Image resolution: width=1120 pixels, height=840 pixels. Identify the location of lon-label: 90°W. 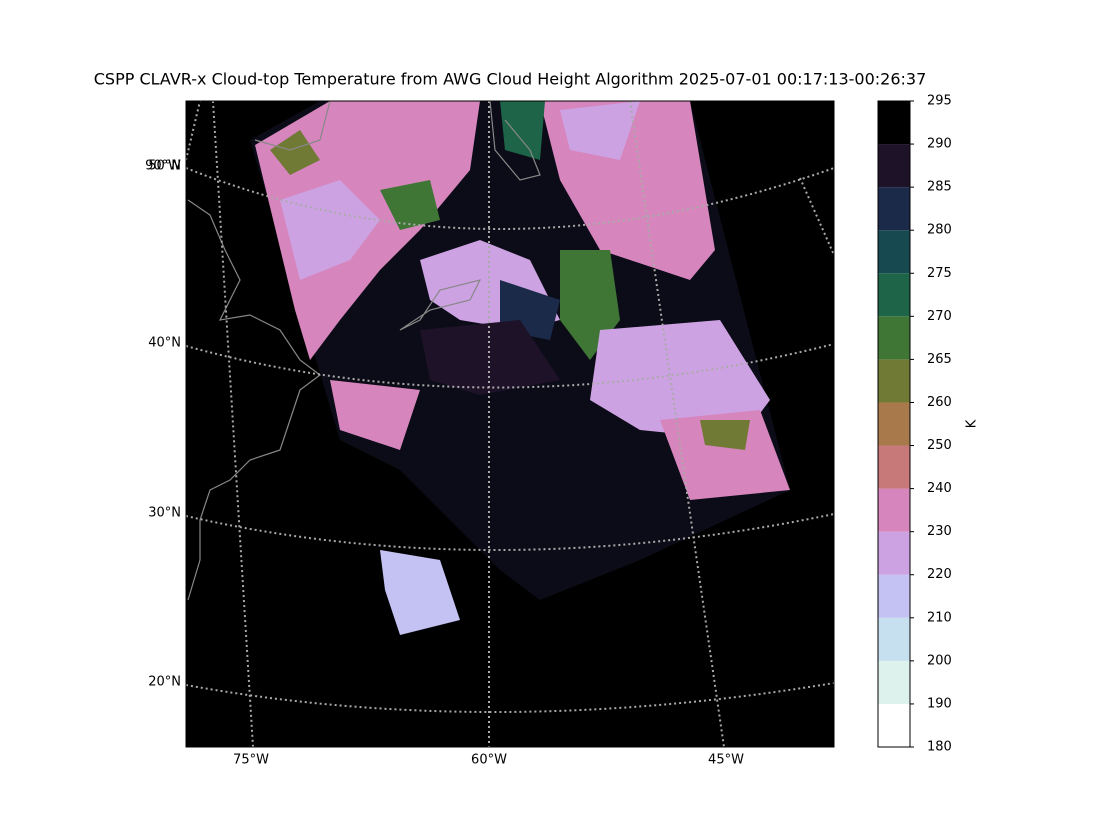
(163, 166).